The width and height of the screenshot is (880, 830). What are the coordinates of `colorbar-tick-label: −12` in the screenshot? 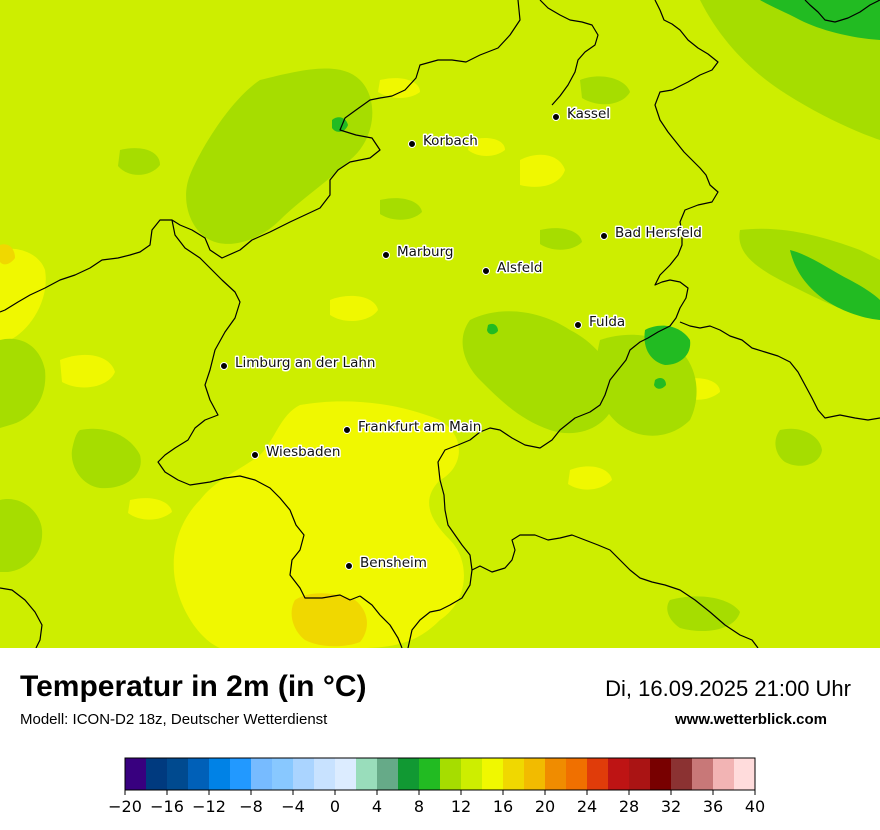 It's located at (209, 806).